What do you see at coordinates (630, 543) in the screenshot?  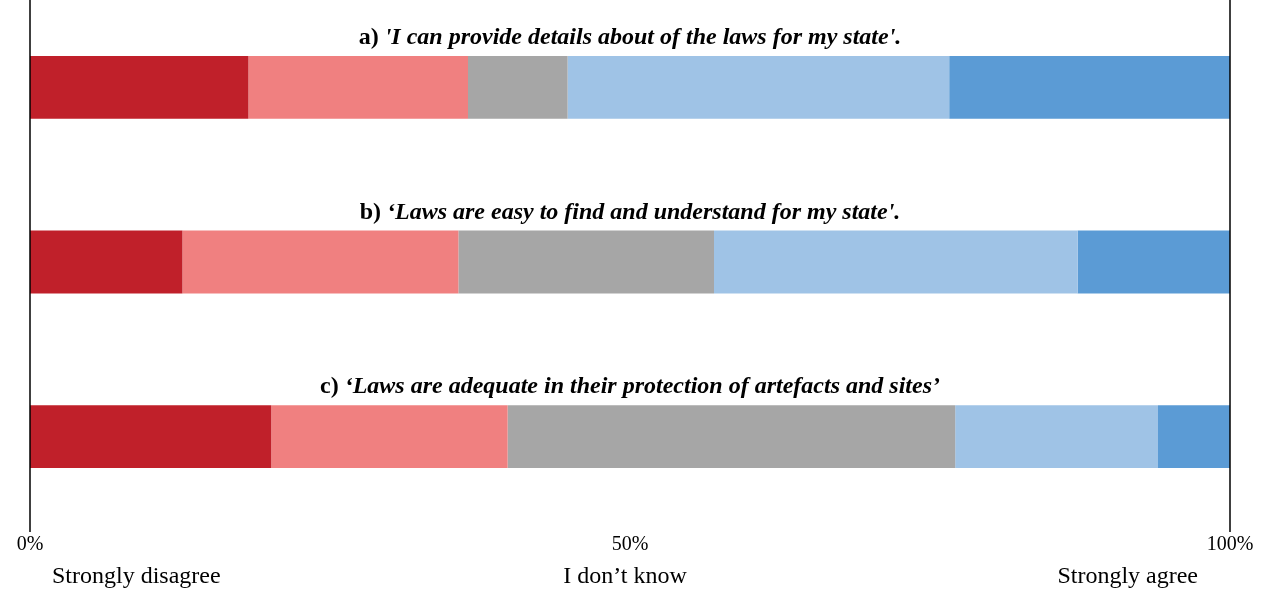 I see `x-tick-label: 50%` at bounding box center [630, 543].